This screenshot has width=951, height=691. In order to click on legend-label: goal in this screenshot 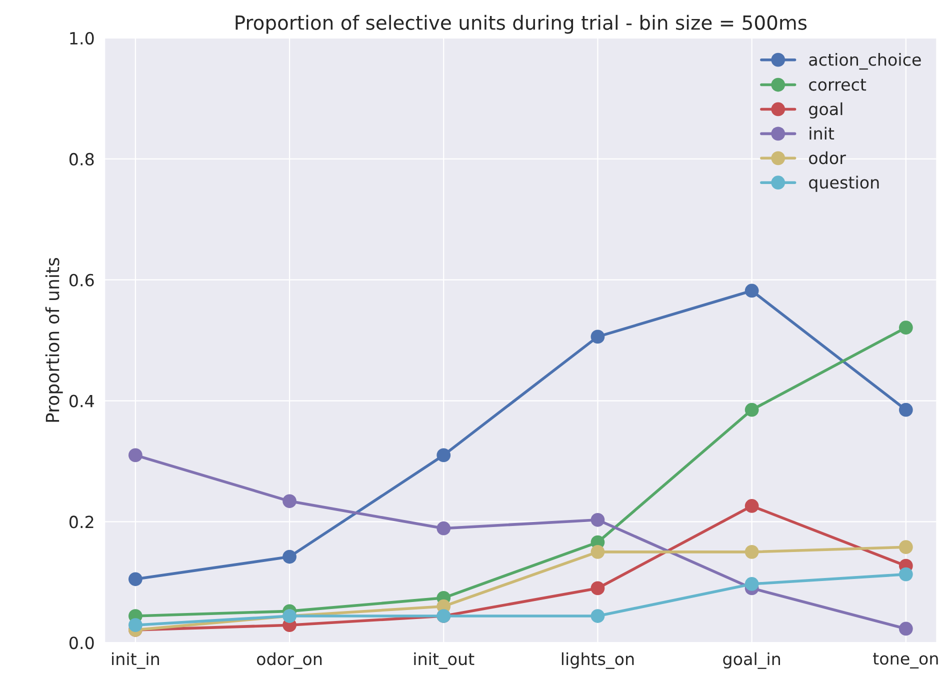, I will do `click(825, 110)`.